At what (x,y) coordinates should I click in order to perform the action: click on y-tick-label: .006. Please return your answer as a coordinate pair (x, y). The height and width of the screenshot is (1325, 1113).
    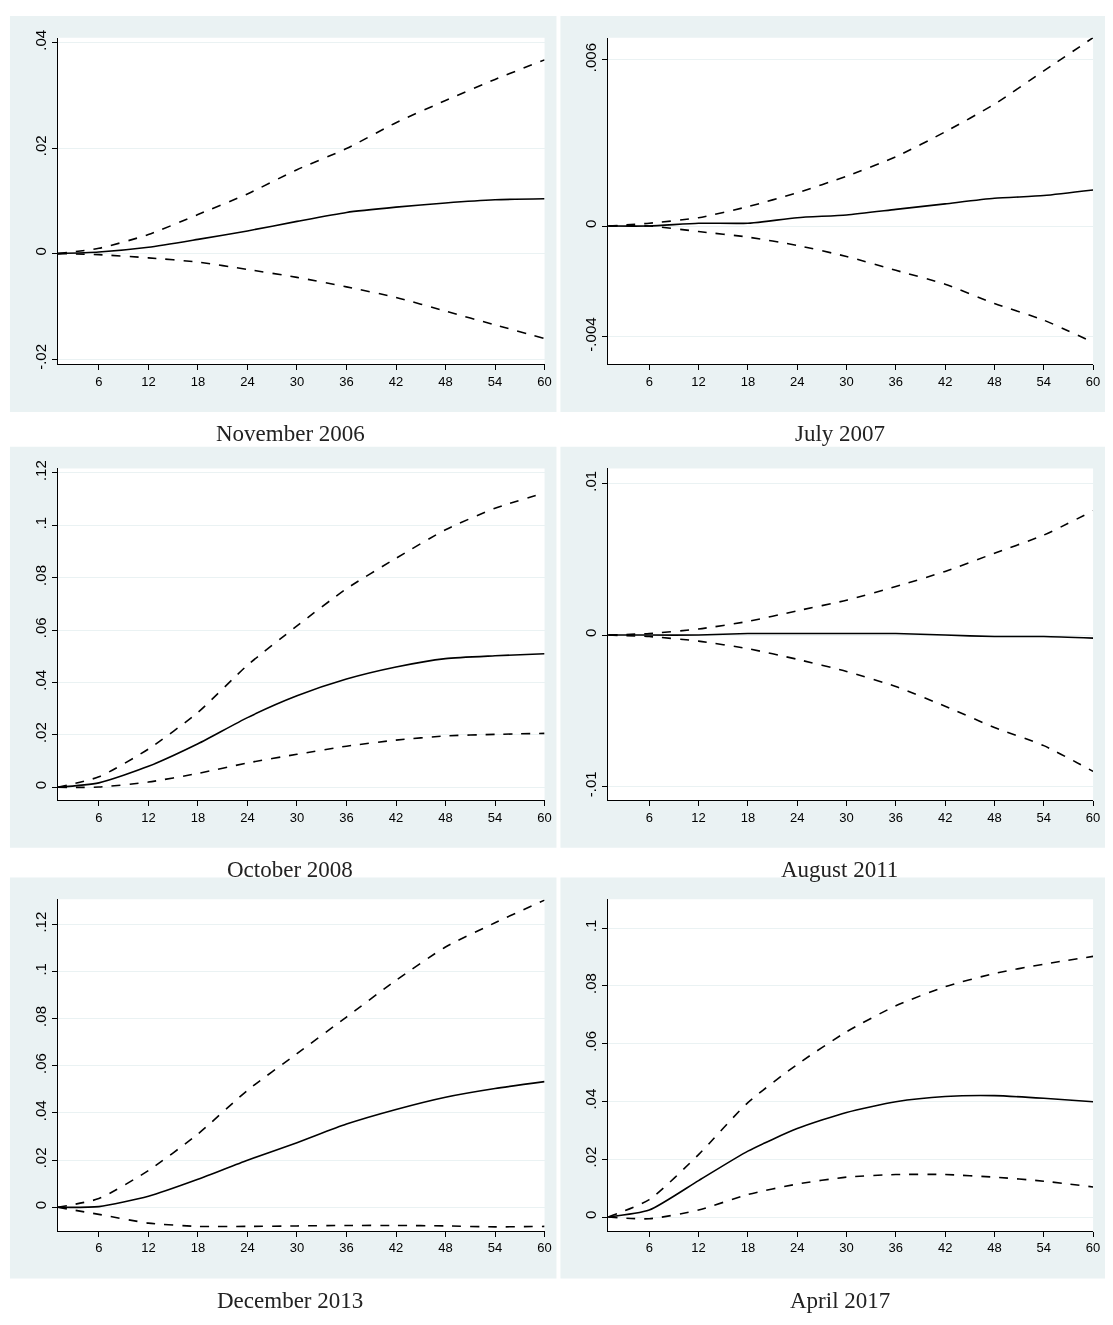
    Looking at the image, I should click on (591, 58).